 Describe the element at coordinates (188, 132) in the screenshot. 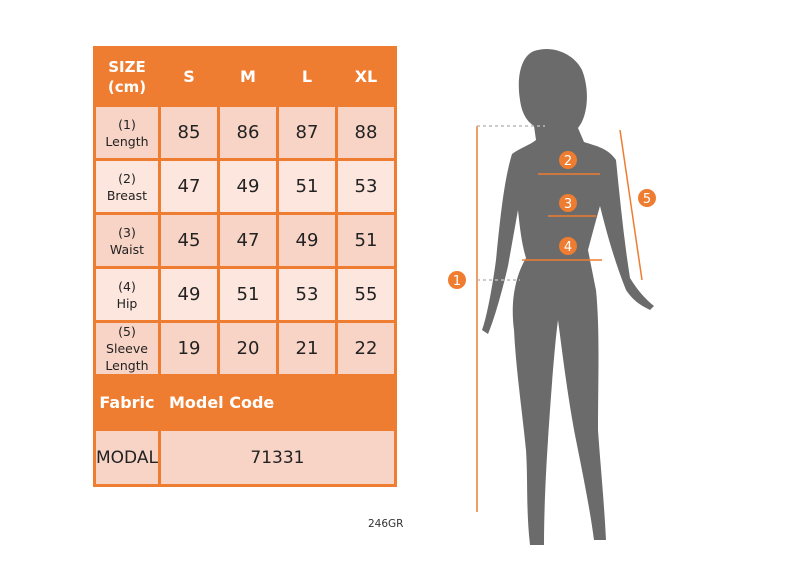

I see `measurement-value: 85` at that location.